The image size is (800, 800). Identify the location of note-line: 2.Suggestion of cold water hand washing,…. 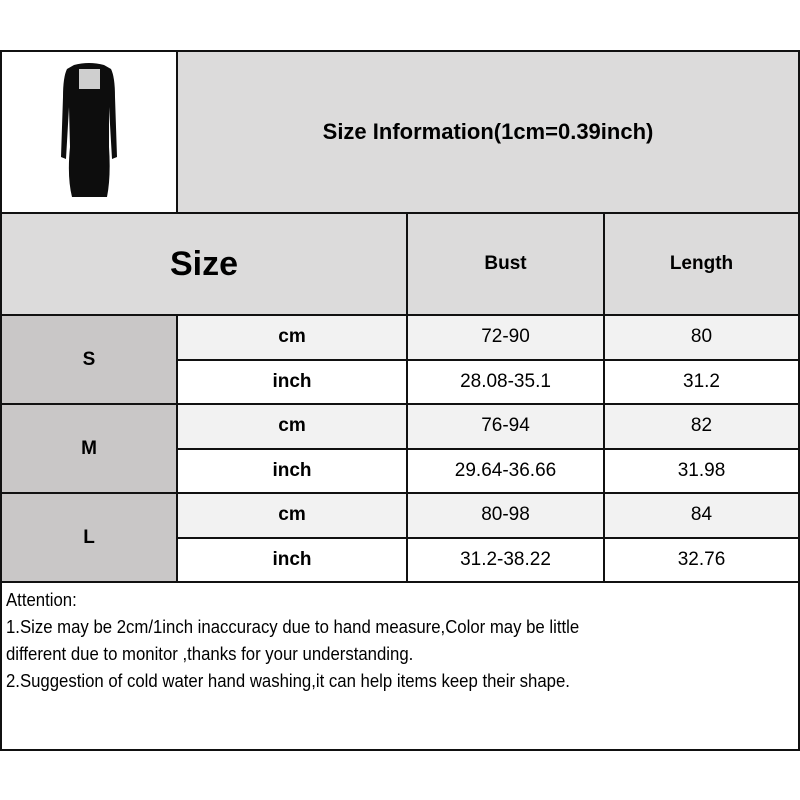
(288, 681).